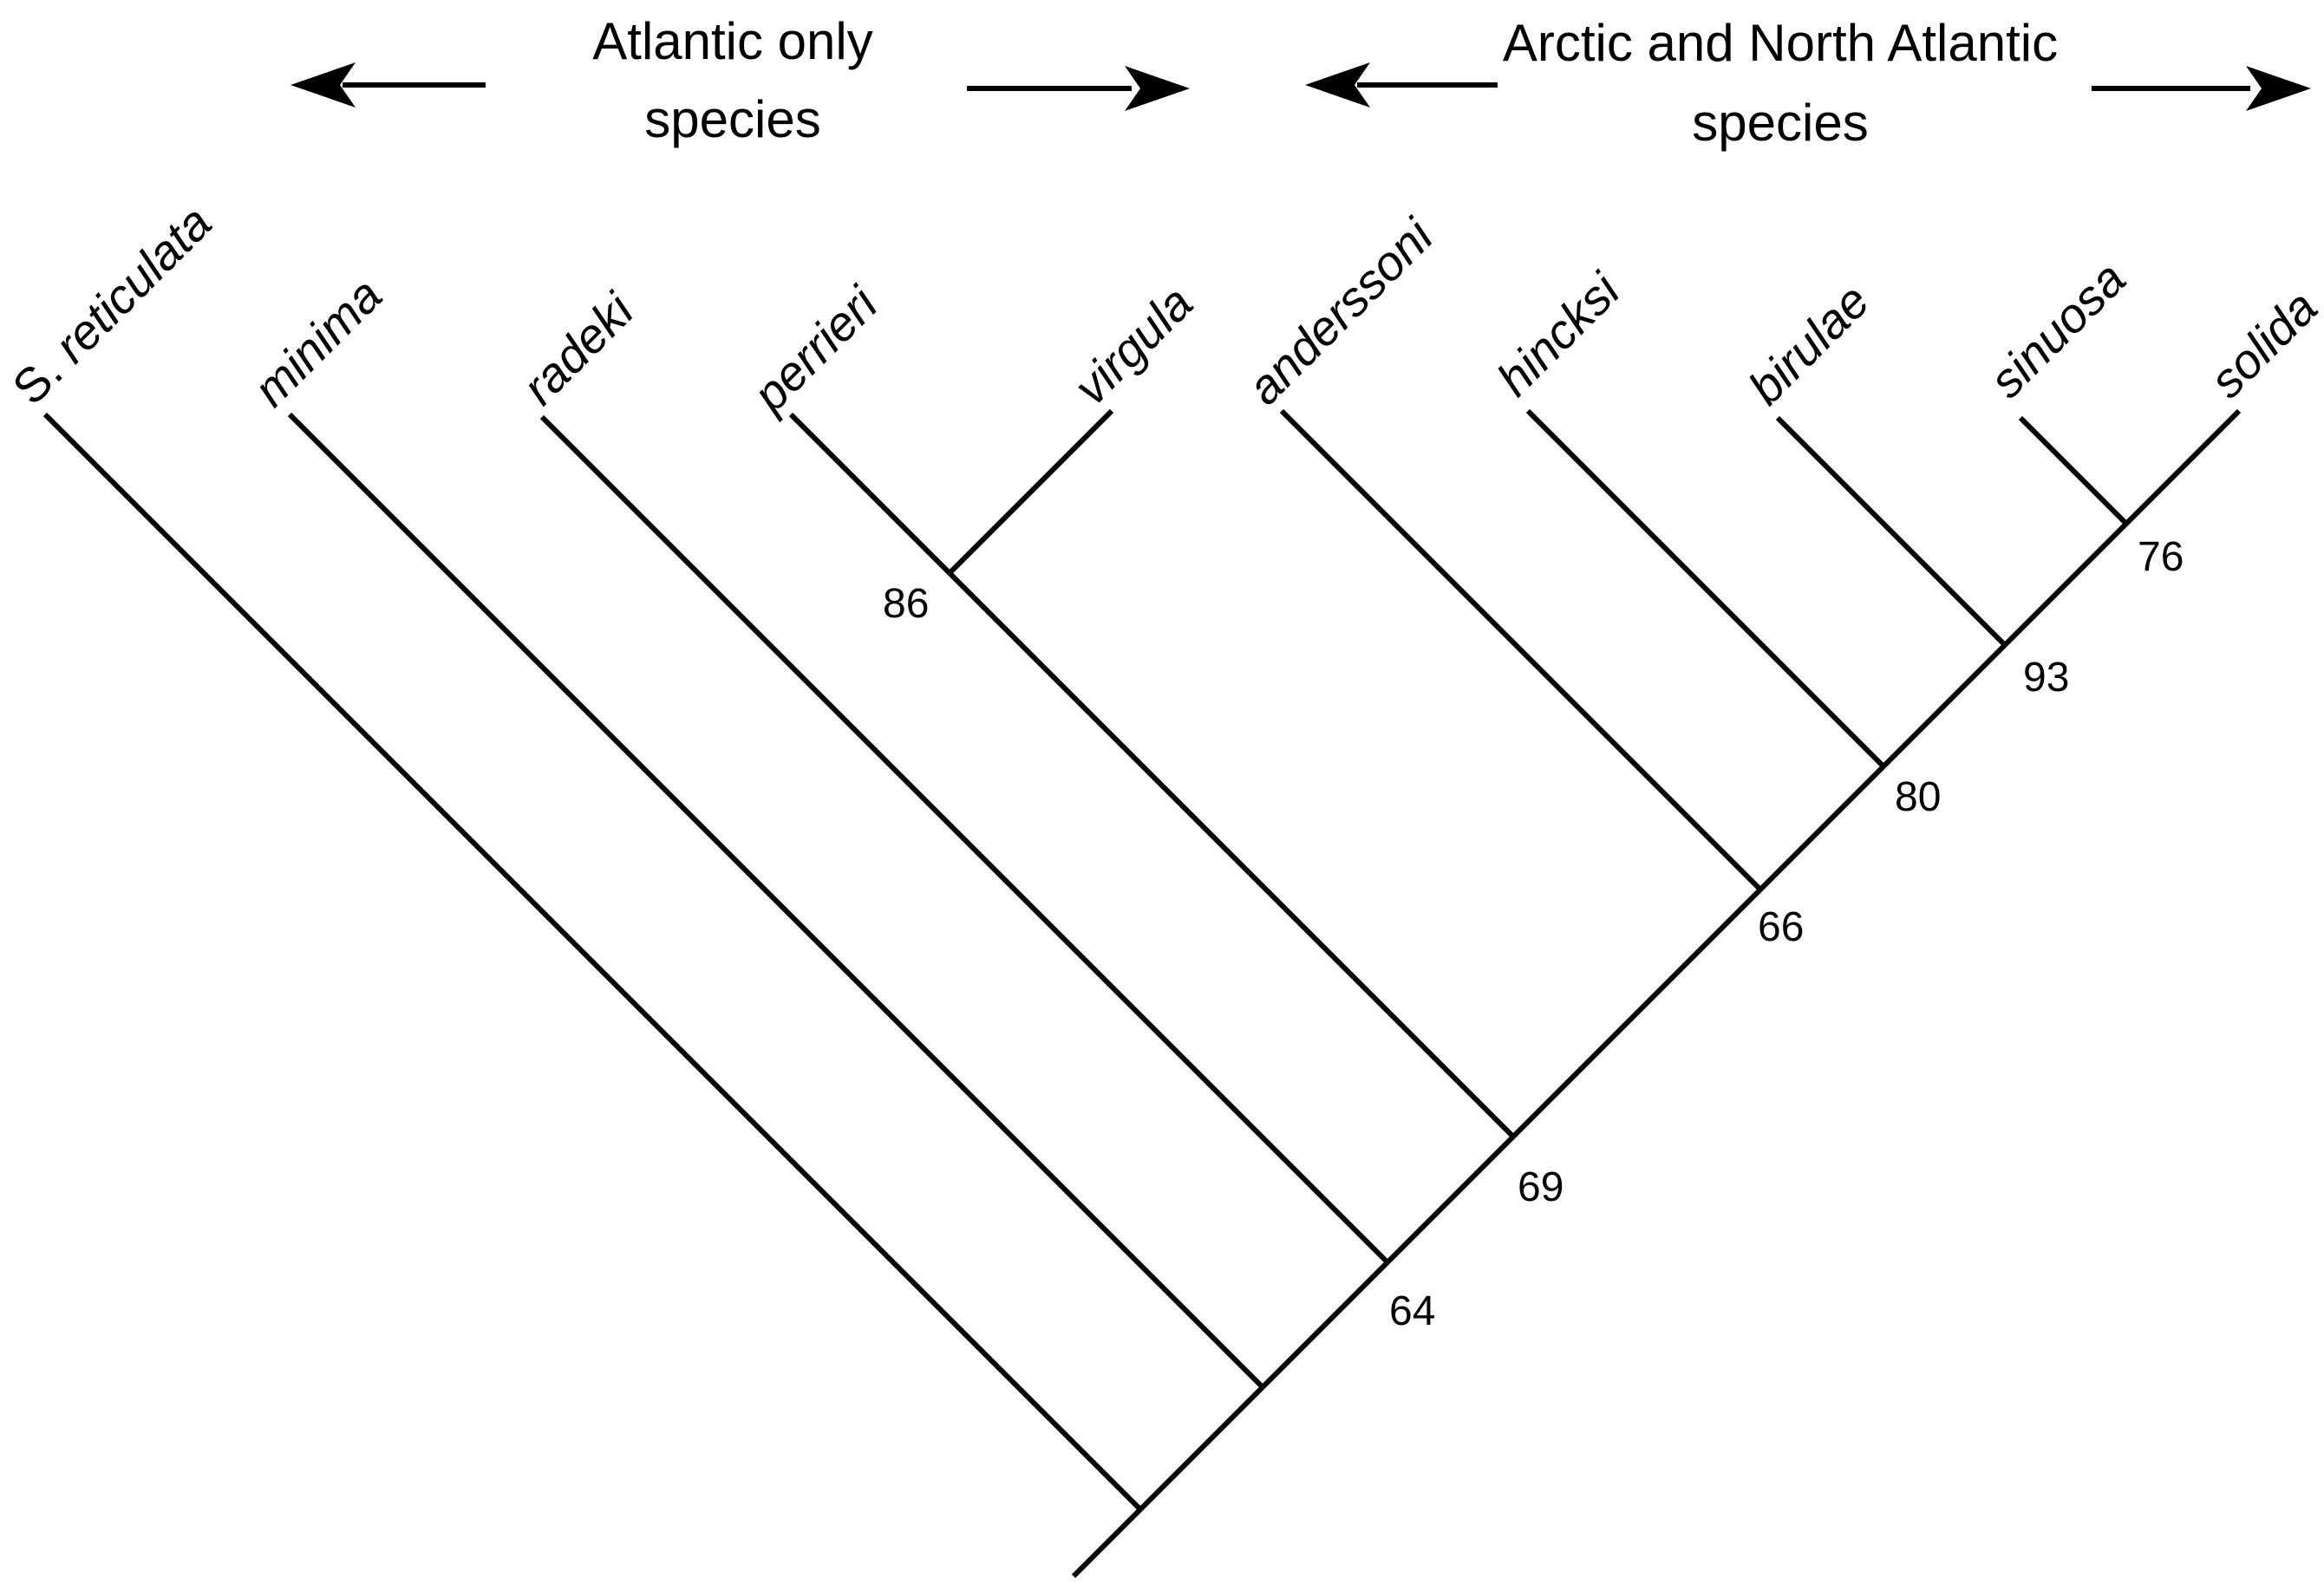 Image resolution: width=2324 pixels, height=1584 pixels. Describe the element at coordinates (2183, 467) in the screenshot. I see `branch-solida` at that location.